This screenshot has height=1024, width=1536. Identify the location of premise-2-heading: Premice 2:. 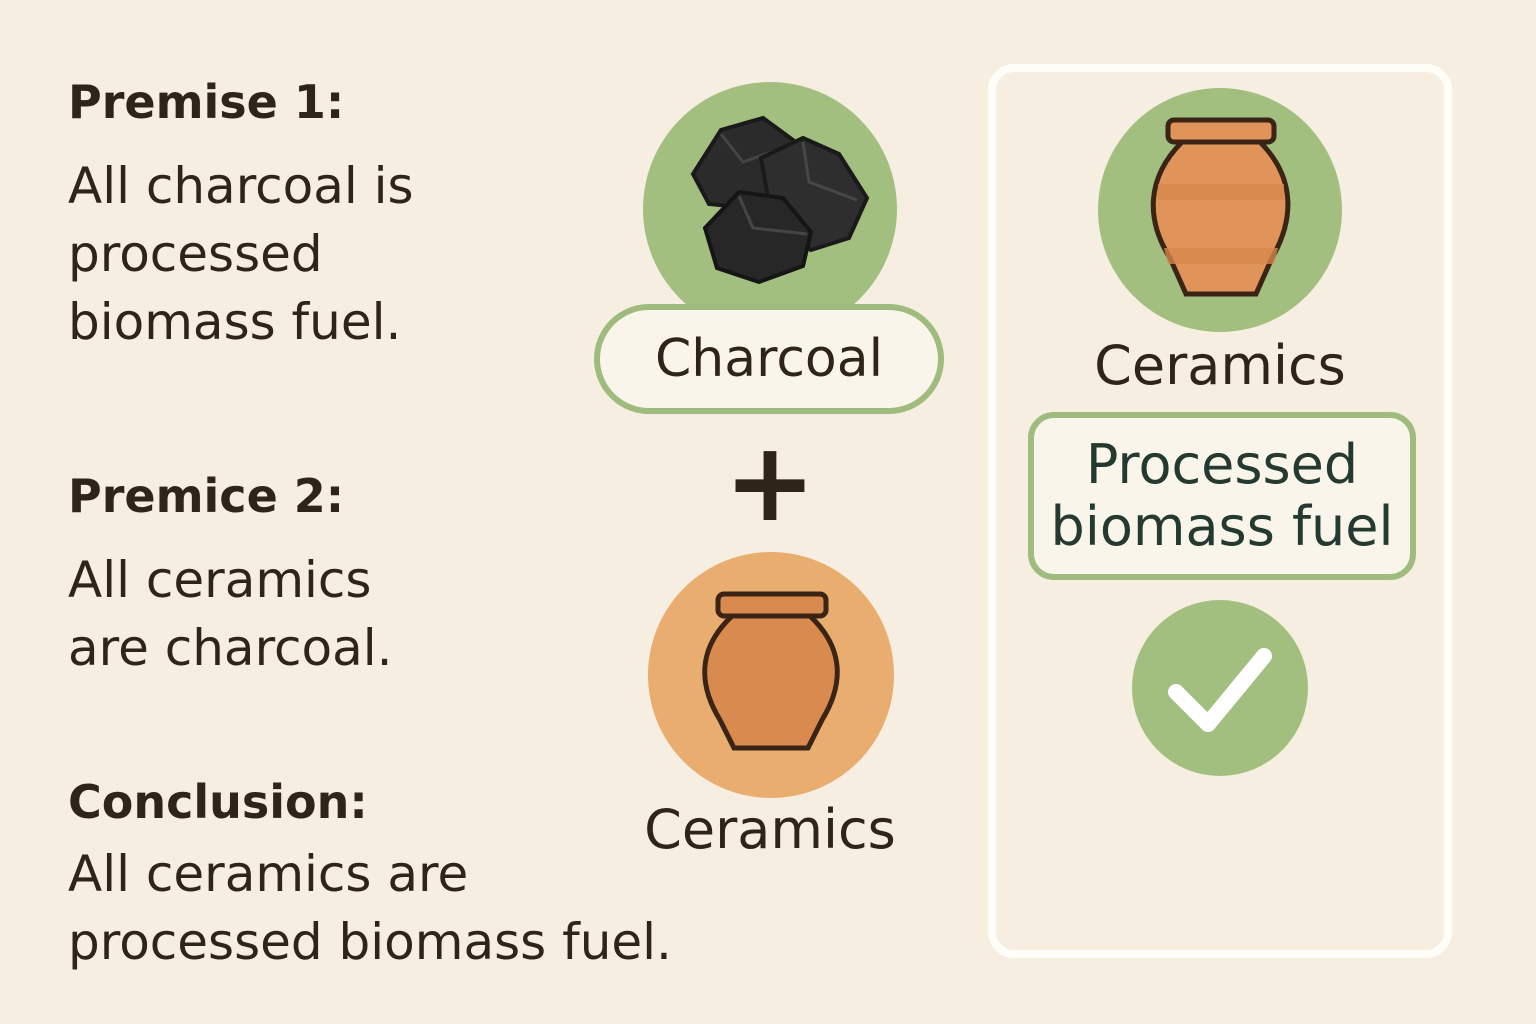
(206, 496).